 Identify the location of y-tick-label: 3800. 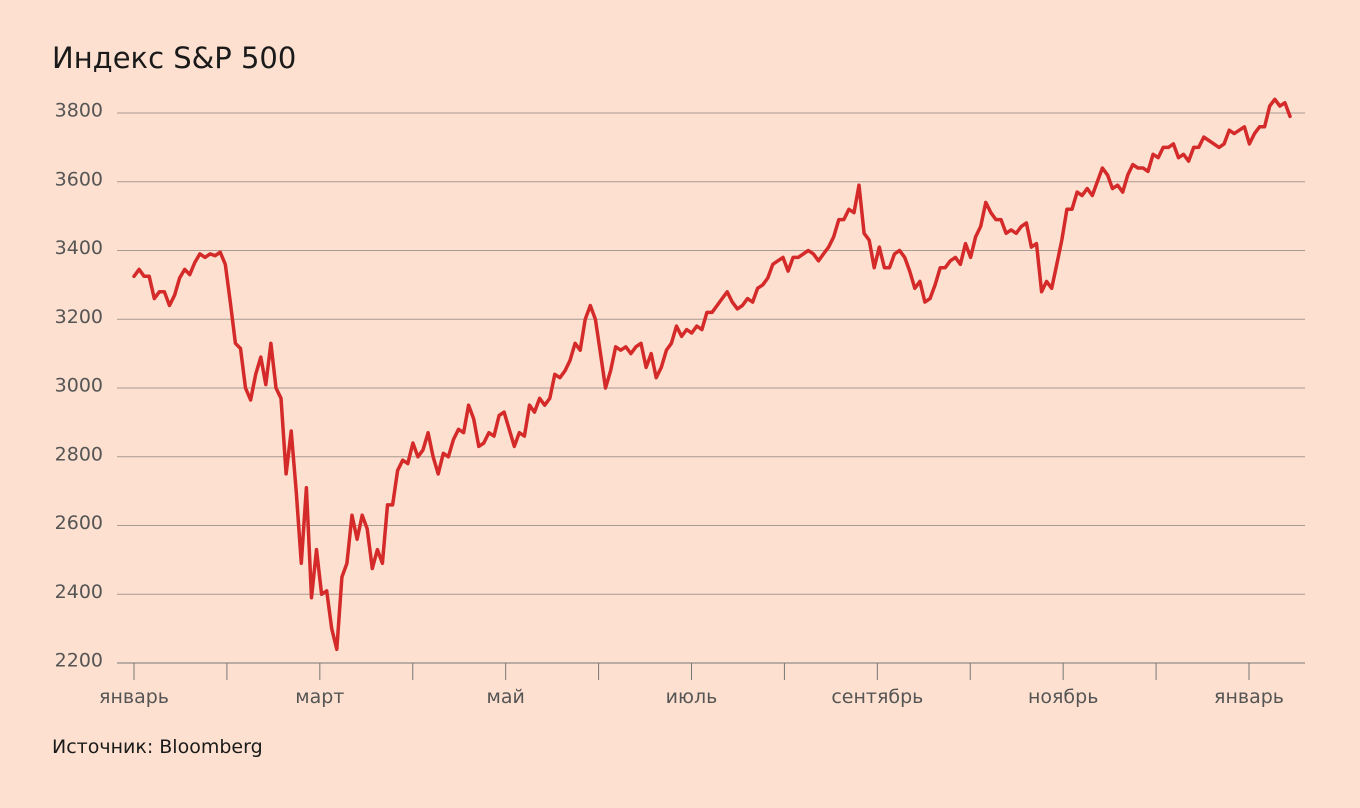
(79, 111).